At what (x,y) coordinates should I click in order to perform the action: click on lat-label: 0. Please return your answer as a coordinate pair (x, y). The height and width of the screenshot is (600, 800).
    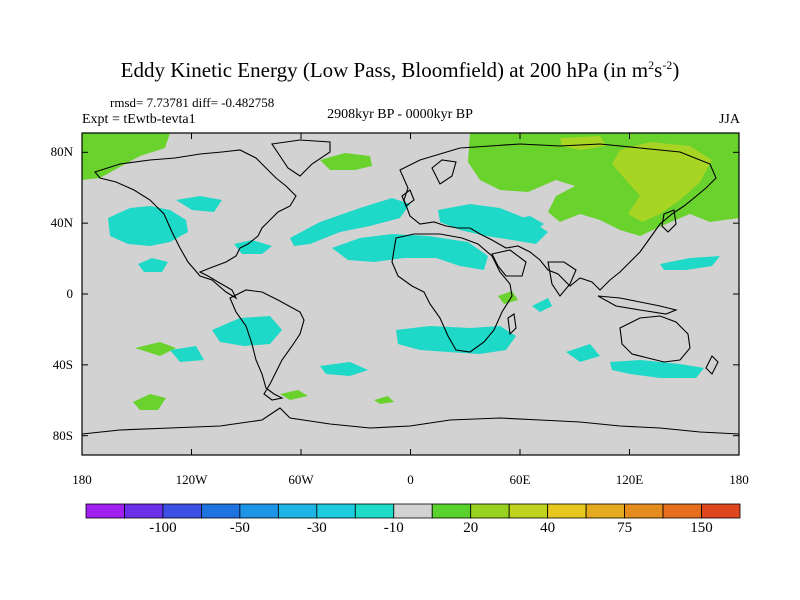
    Looking at the image, I should click on (70, 293).